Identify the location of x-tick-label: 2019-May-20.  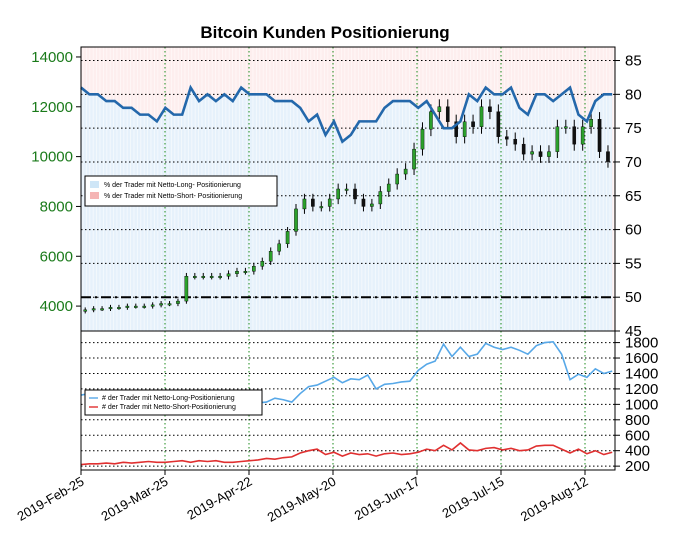
(302, 499).